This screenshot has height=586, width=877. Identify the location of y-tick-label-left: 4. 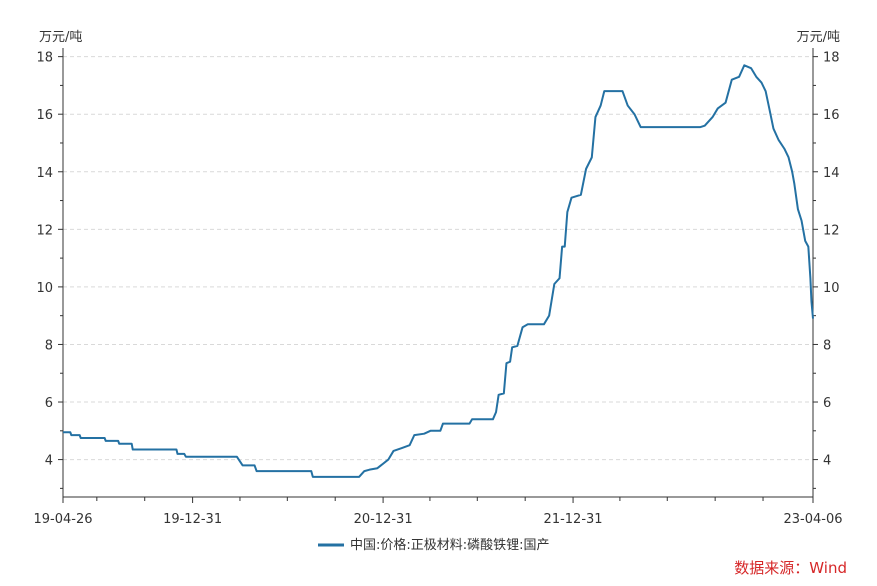
(49, 461).